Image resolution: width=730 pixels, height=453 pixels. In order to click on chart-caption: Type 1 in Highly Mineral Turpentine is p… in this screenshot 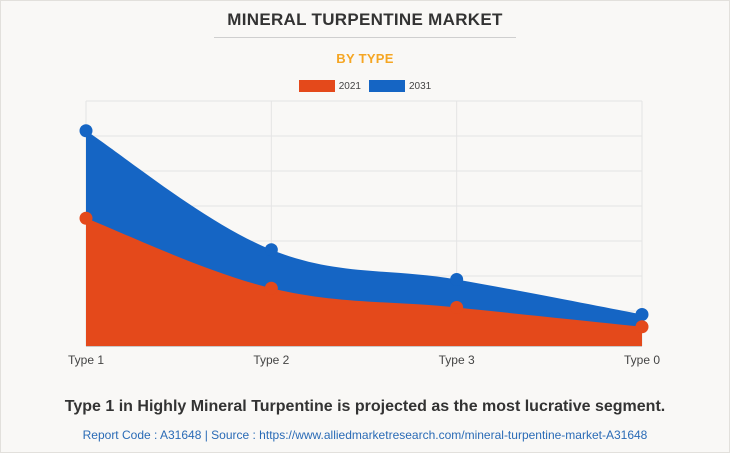, I will do `click(365, 406)`.